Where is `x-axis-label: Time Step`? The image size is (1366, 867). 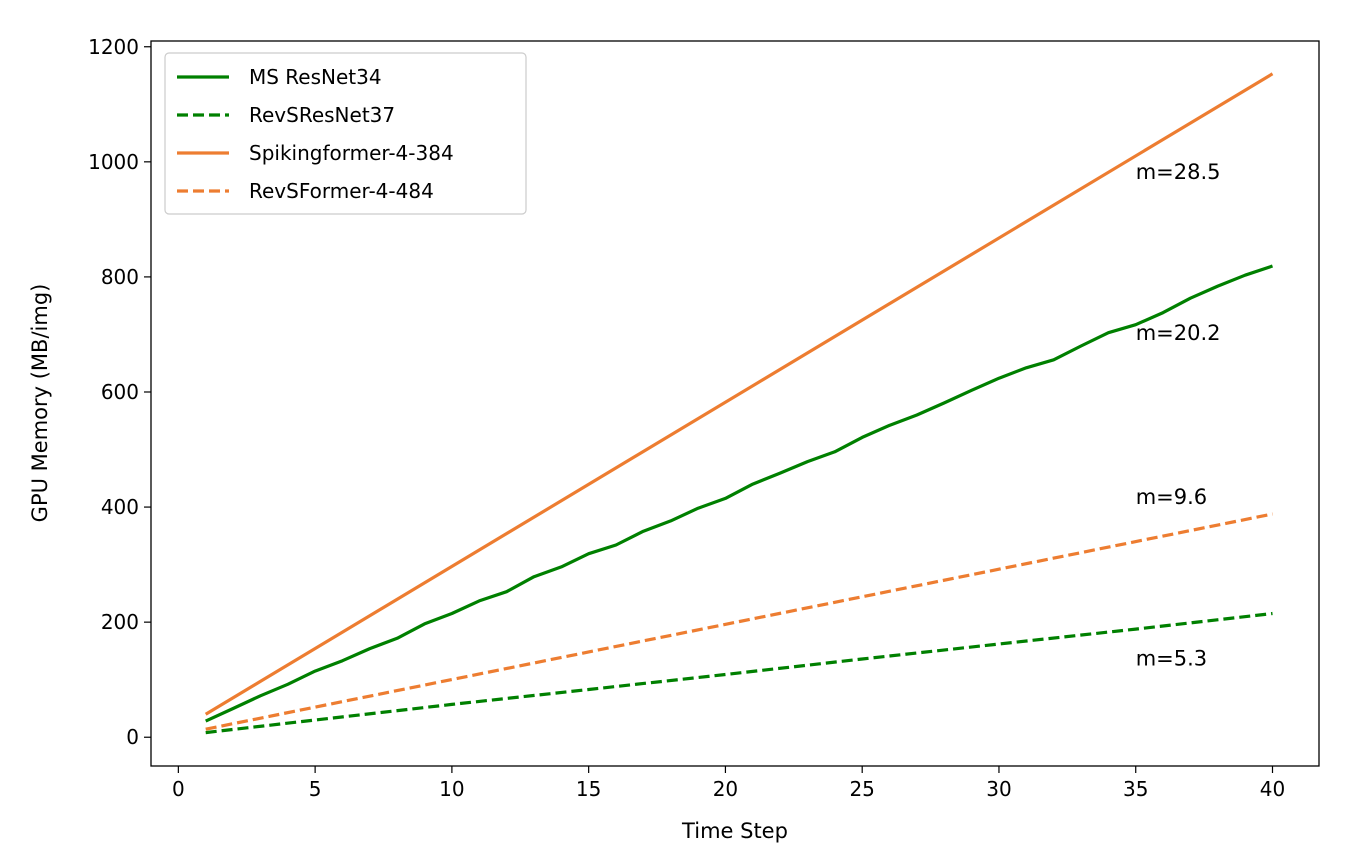
x-axis-label: Time Step is located at coordinates (734, 831).